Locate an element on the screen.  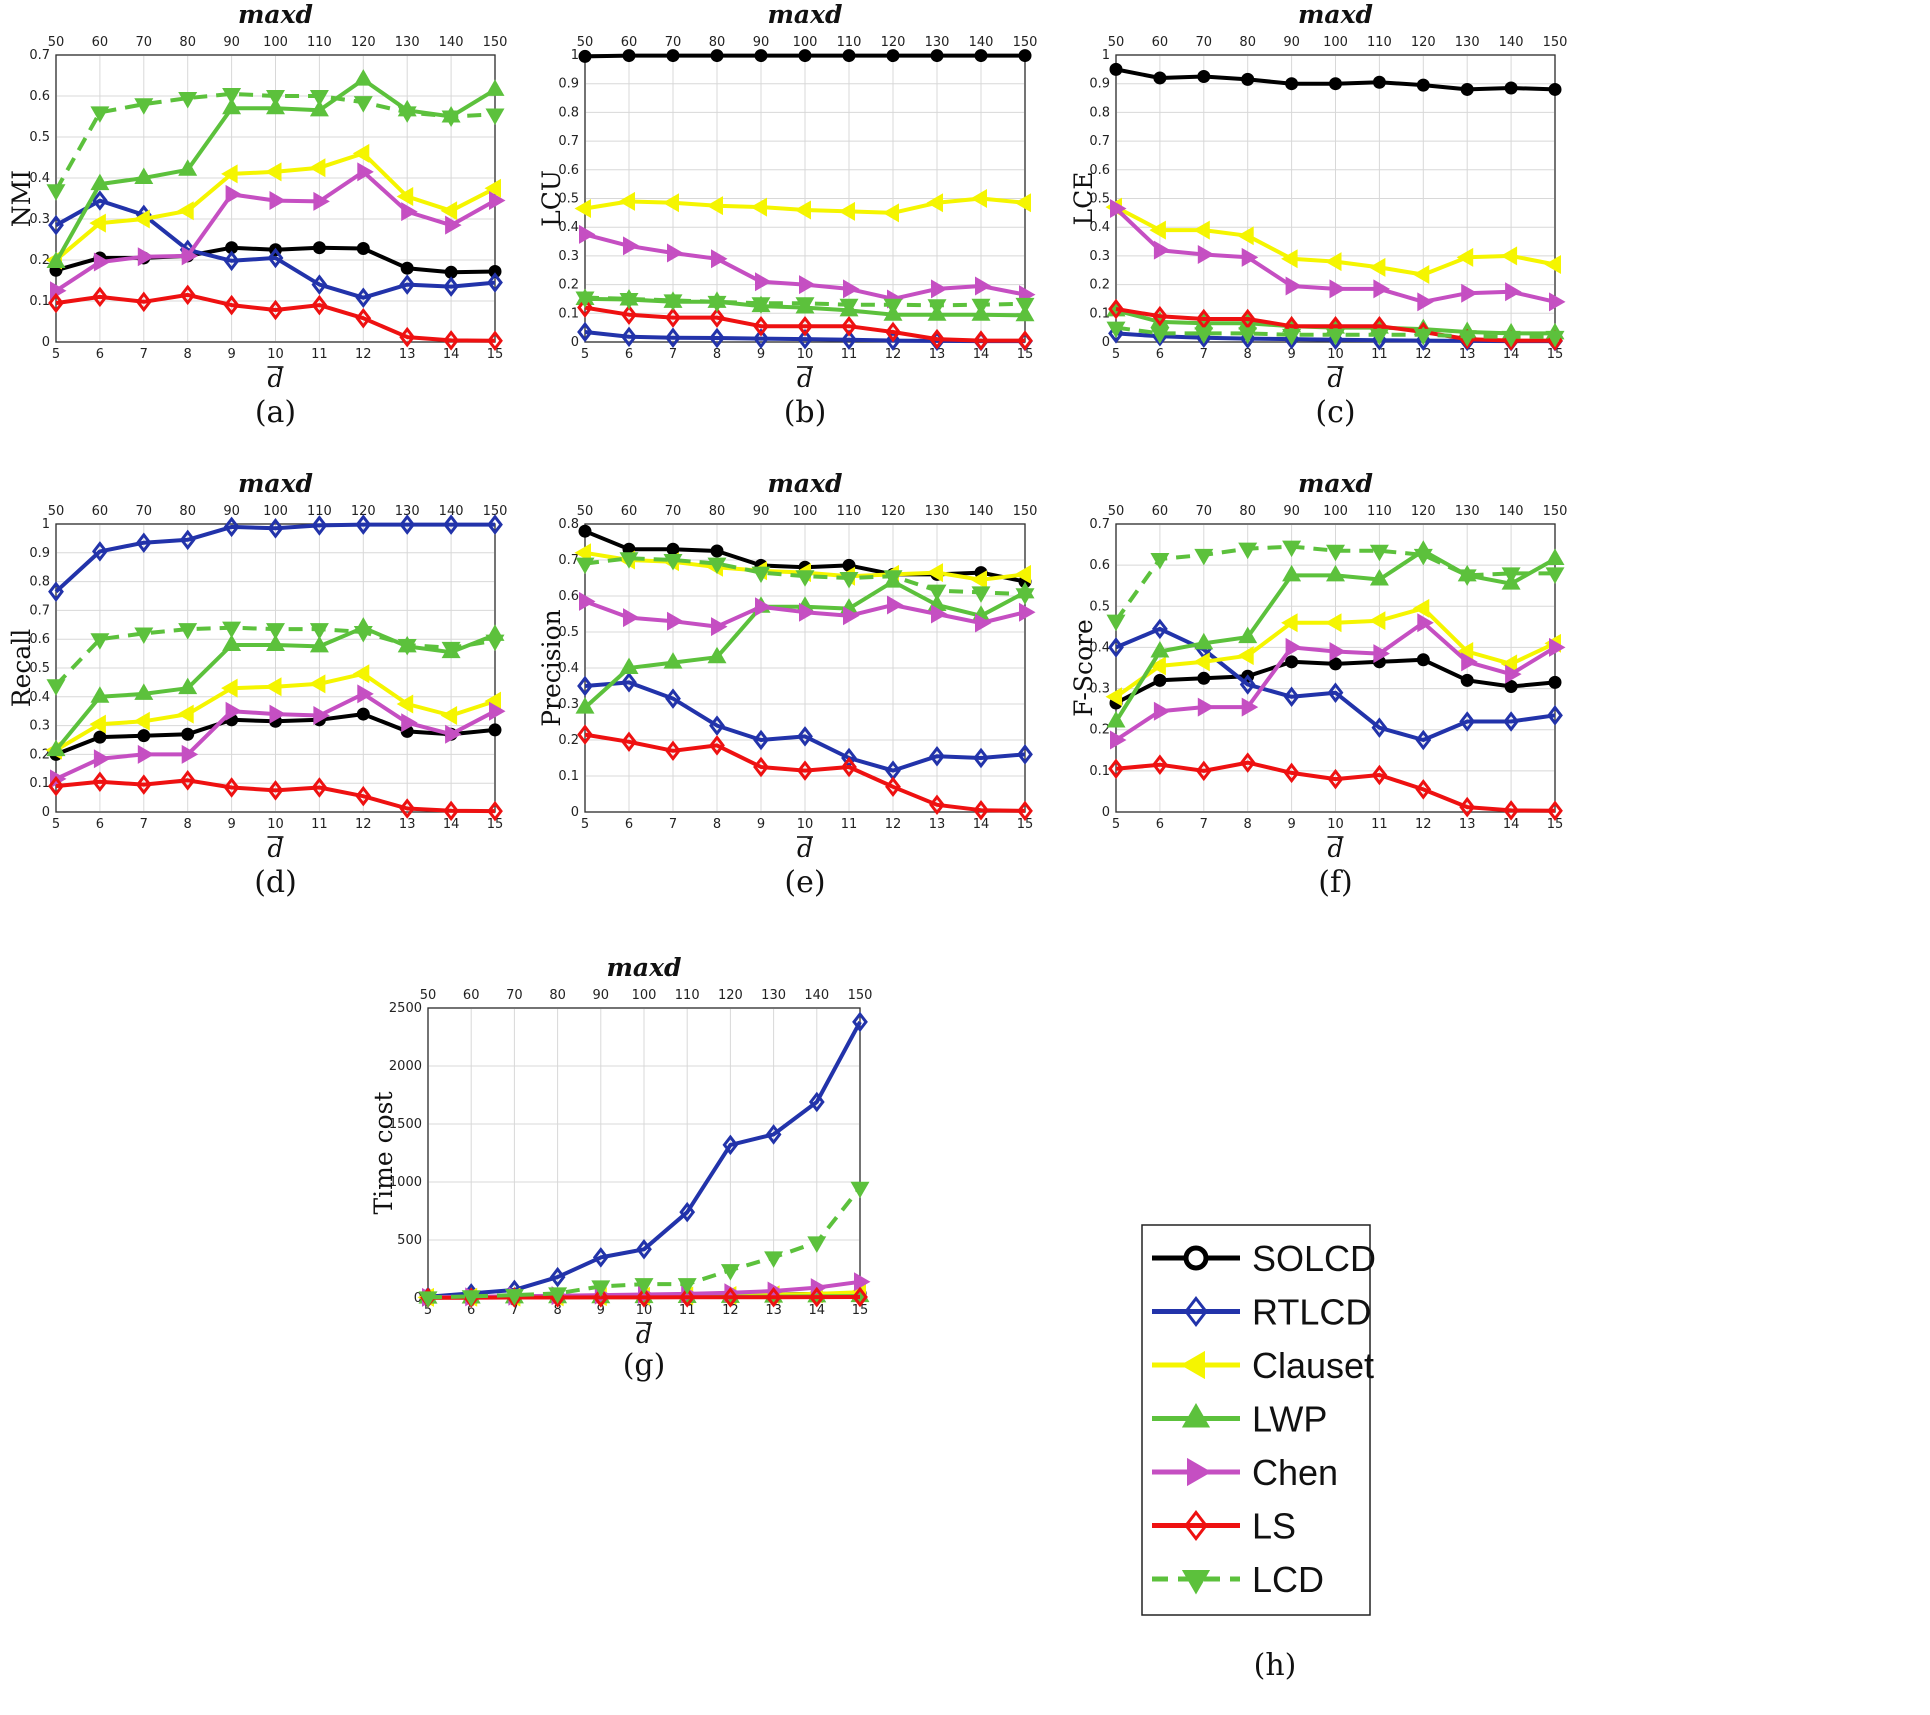
y-tick-label: 0 is located at coordinates (46, 342).